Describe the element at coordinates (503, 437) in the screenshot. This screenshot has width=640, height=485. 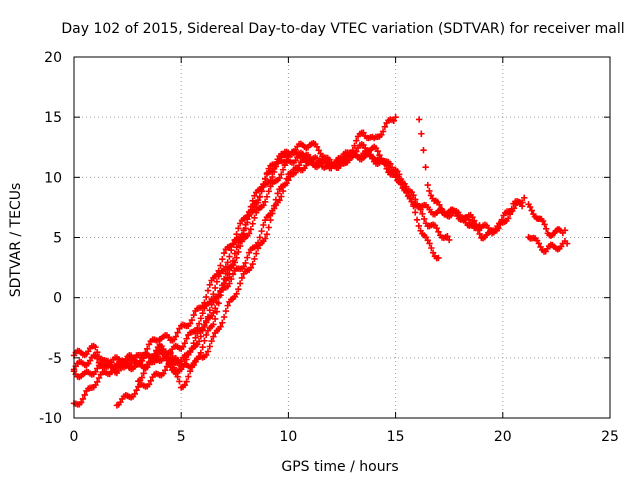
I see `x-tick-label: 20` at that location.